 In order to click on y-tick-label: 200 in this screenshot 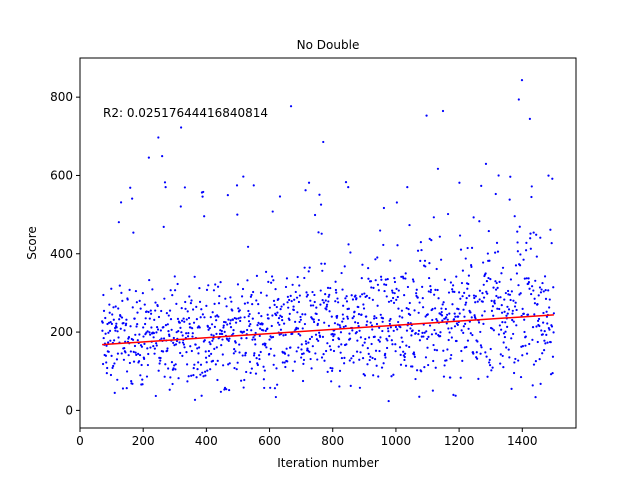, I will do `click(61, 332)`.